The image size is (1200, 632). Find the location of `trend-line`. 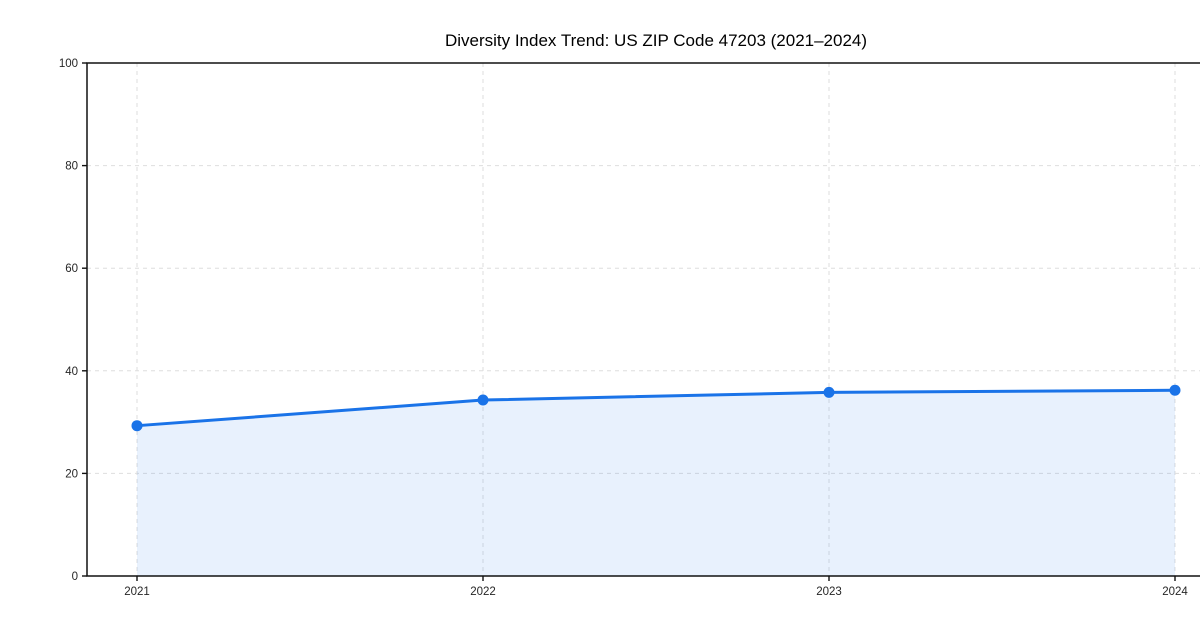

trend-line is located at coordinates (656, 408).